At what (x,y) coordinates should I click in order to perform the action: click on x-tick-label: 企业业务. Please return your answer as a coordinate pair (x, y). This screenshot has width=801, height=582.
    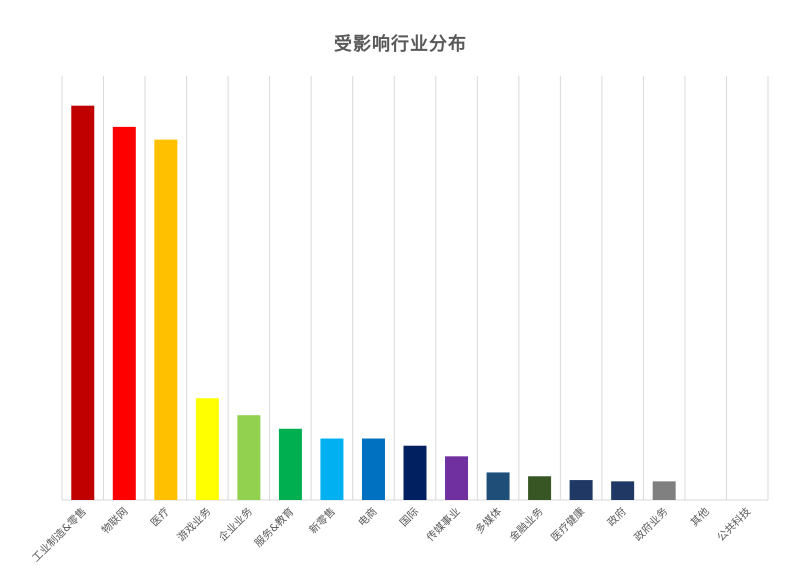
    Looking at the image, I should click on (235, 524).